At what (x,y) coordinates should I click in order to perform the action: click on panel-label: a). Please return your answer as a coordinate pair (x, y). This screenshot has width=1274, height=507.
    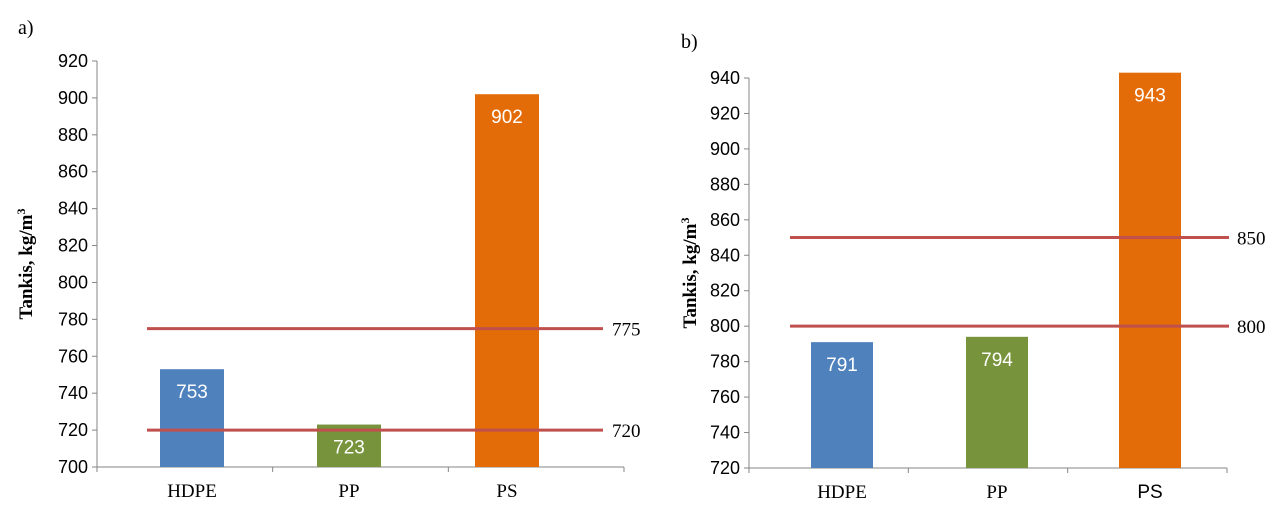
    Looking at the image, I should click on (26, 28).